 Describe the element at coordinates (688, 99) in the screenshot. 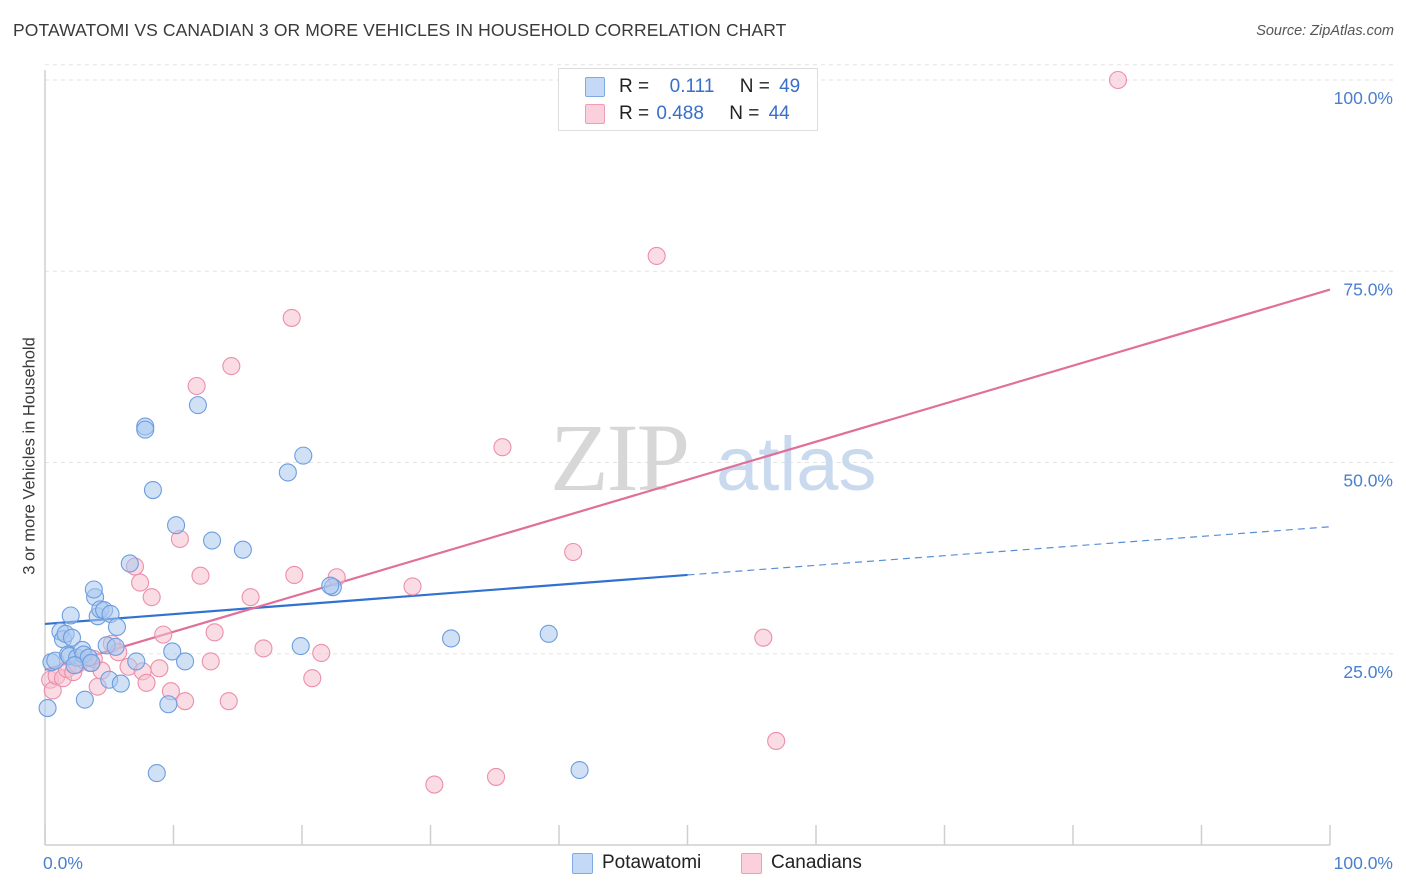

I see `correlation-legend: R = 0.111 N = 49 R = 0.488 N = 44` at that location.